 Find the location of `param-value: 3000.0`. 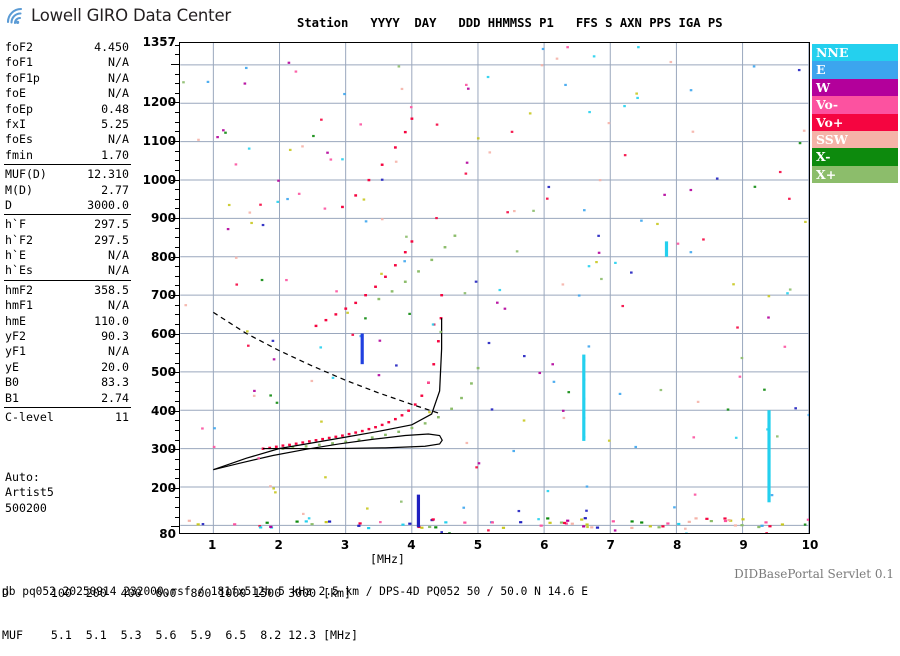

param-value: 3000.0 is located at coordinates (108, 204).